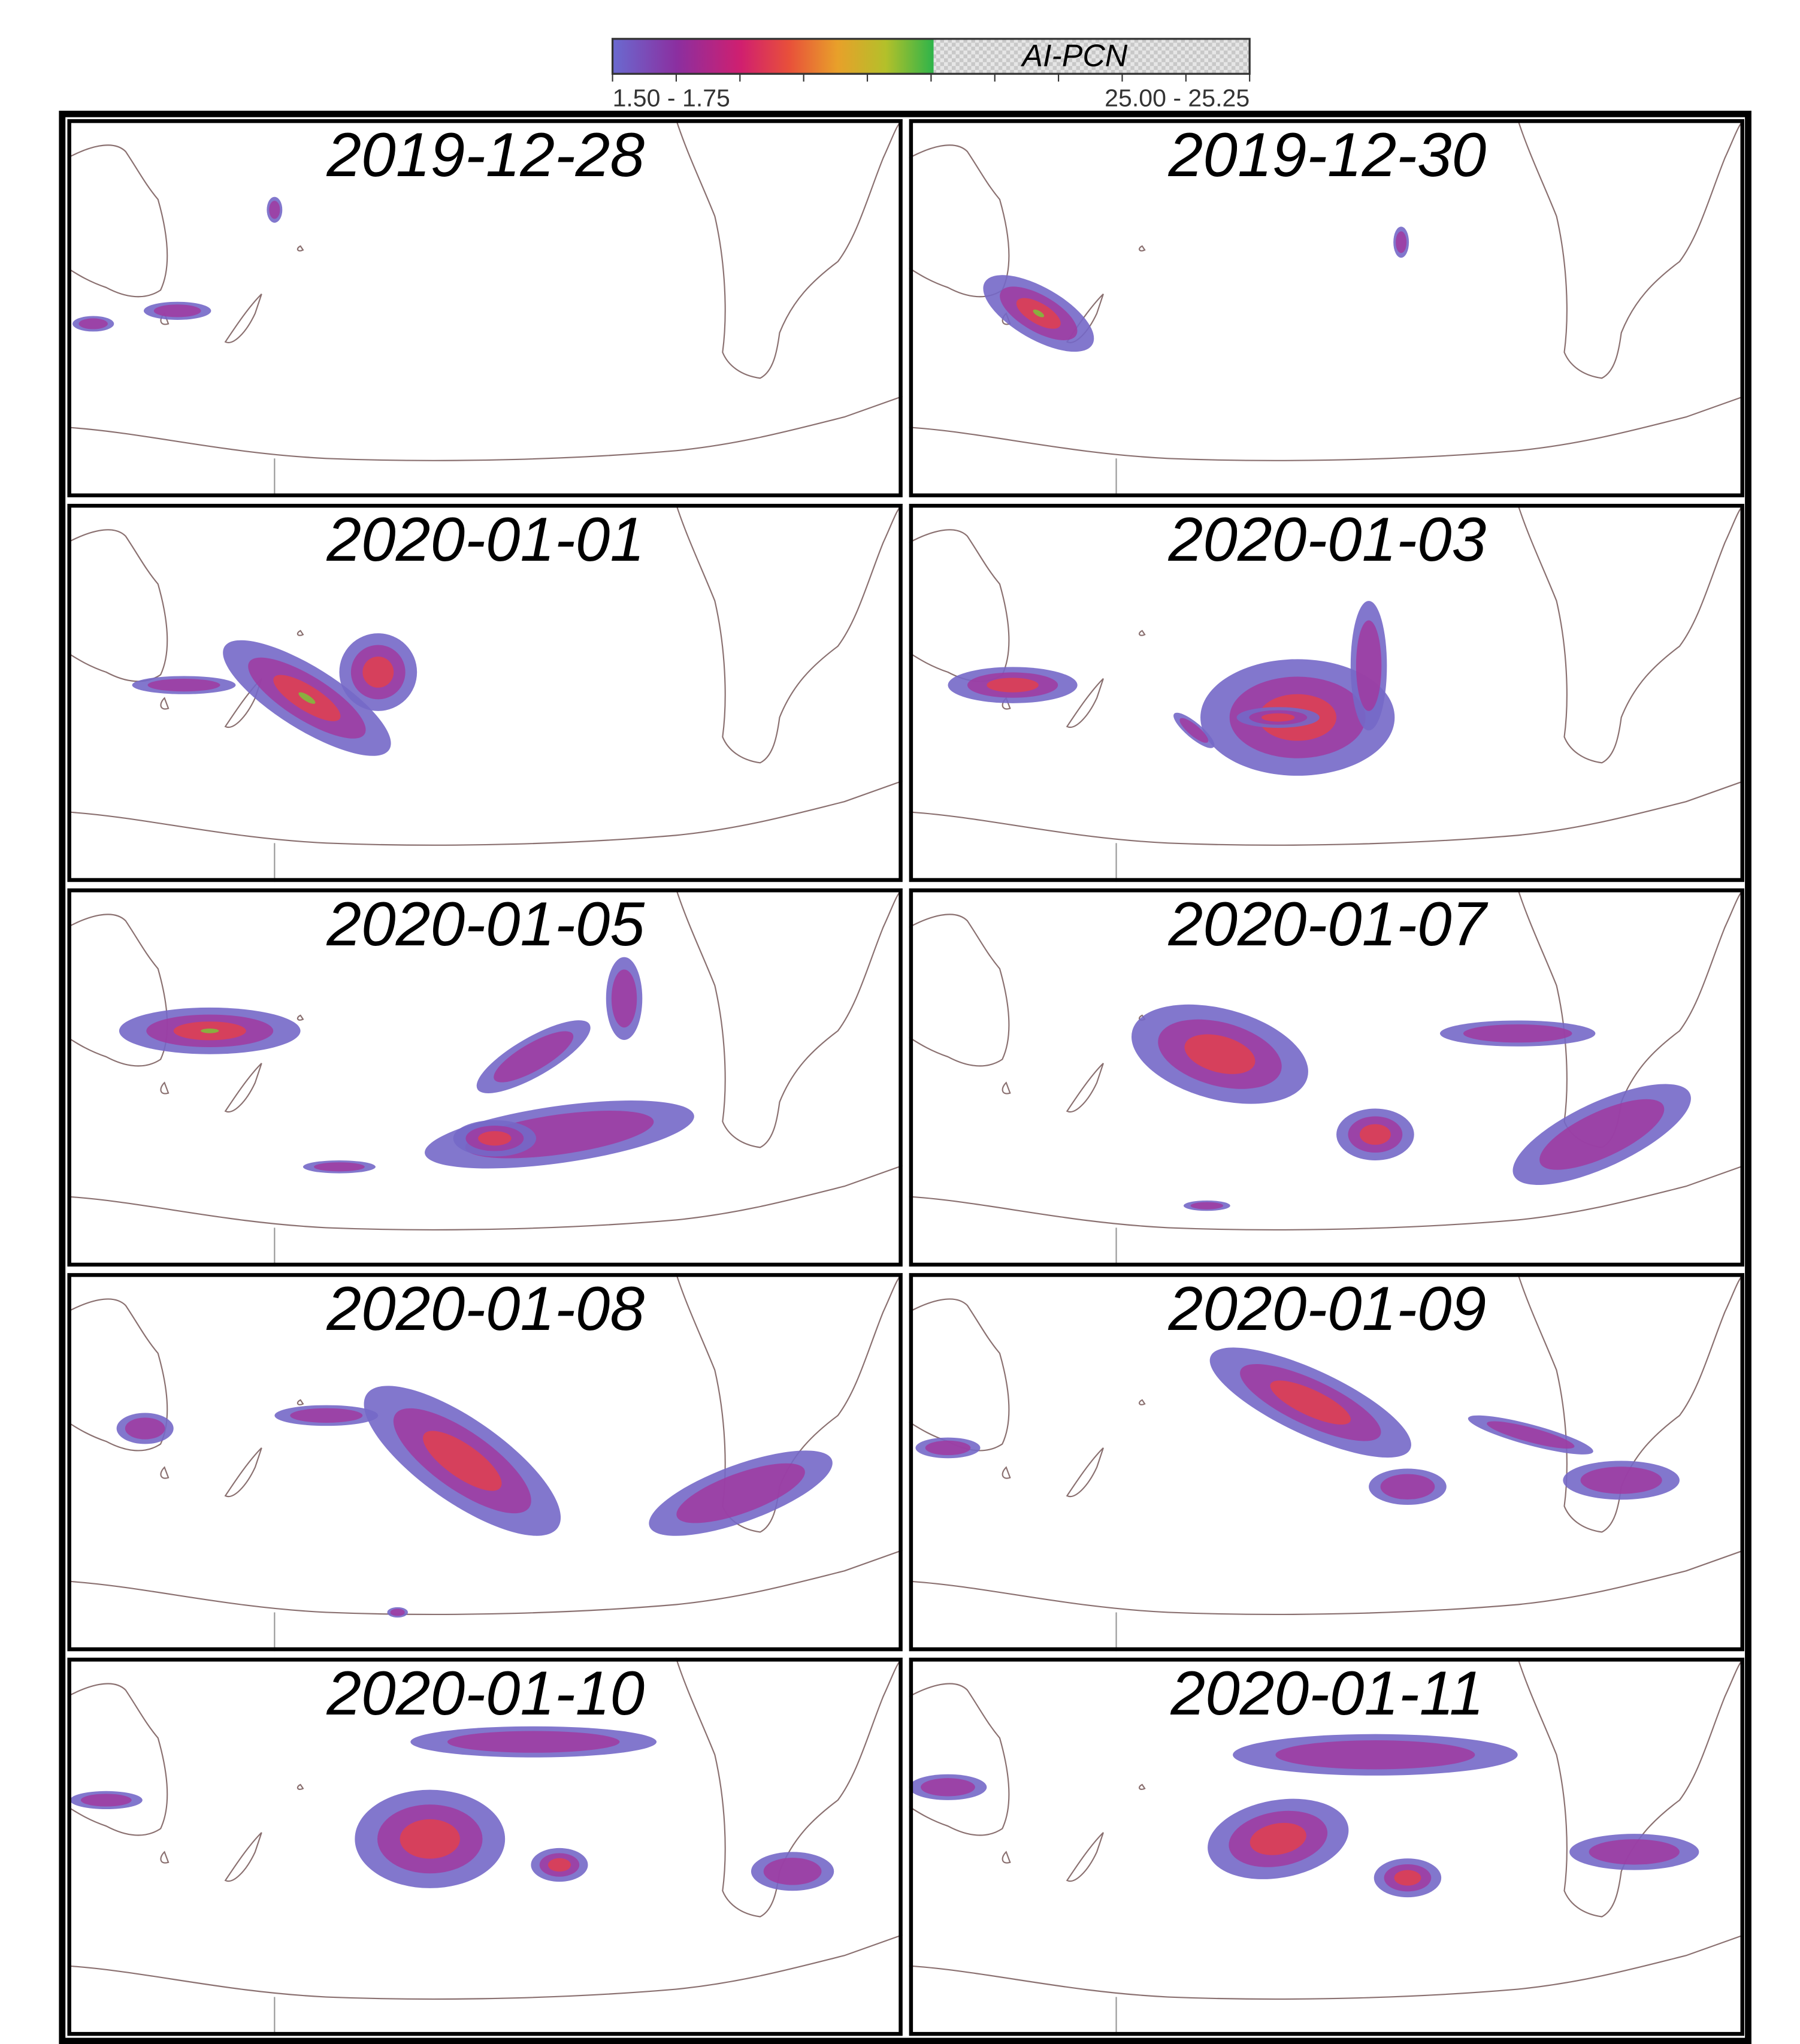 This screenshot has height=2044, width=1800. Describe the element at coordinates (1327, 1693) in the screenshot. I see `panel-date: 2020-01-11` at that location.